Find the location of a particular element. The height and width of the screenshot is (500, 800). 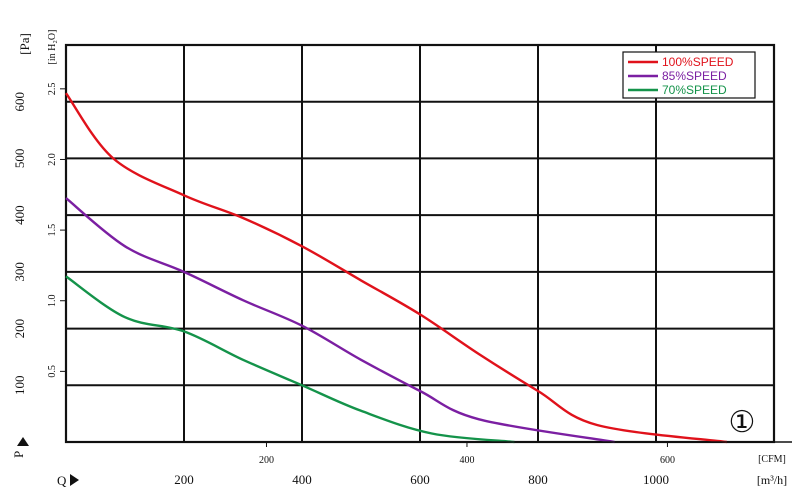

legend-label-1: 85%SPEED is located at coordinates (694, 76).